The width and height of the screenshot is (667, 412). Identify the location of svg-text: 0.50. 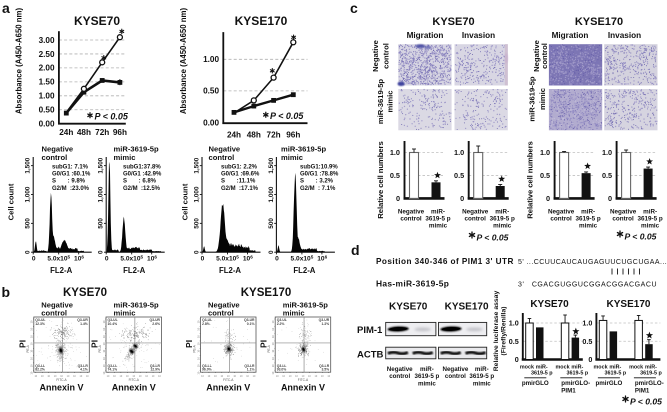
(211, 91).